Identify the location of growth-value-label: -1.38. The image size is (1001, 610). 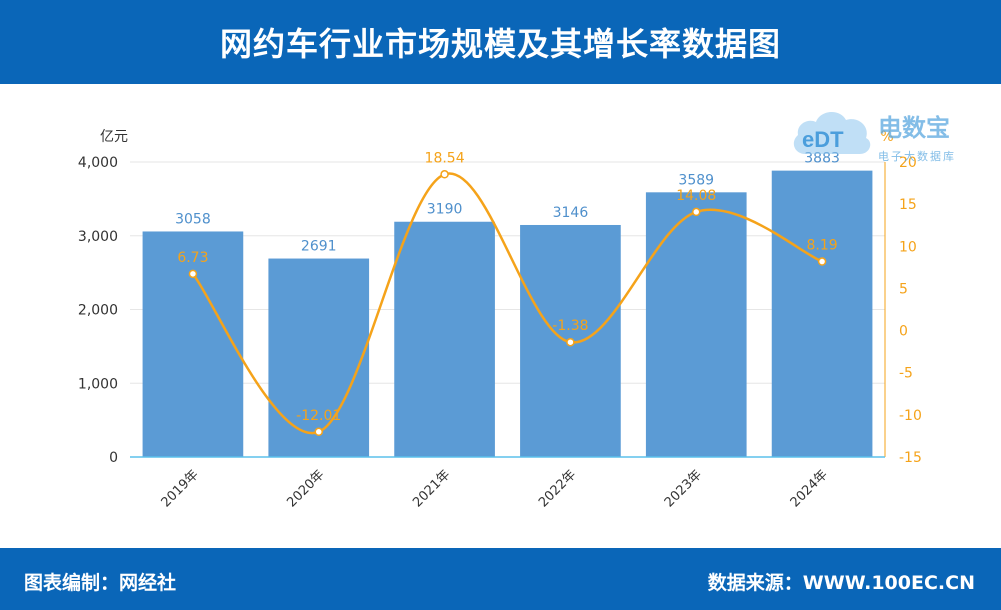
(570, 326).